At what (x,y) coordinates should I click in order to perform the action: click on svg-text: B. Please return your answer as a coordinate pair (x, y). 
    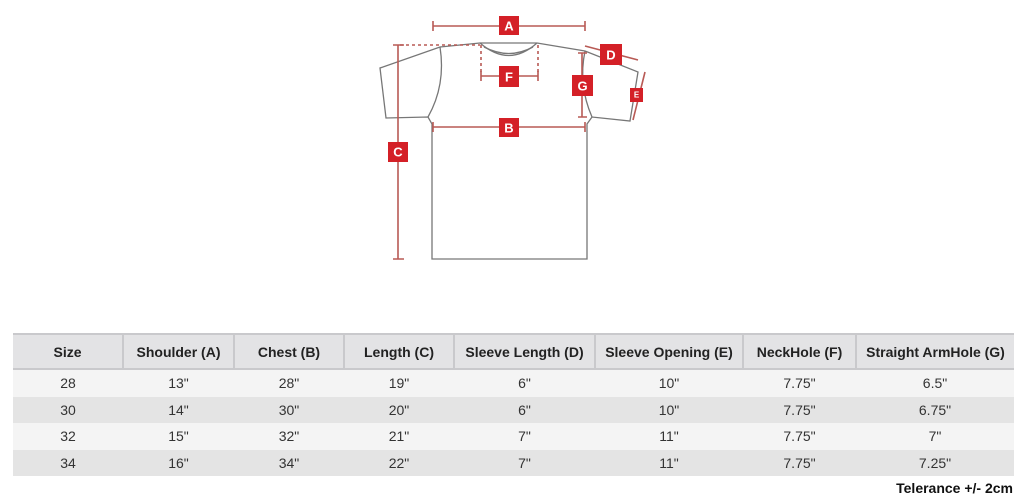
    Looking at the image, I should click on (508, 128).